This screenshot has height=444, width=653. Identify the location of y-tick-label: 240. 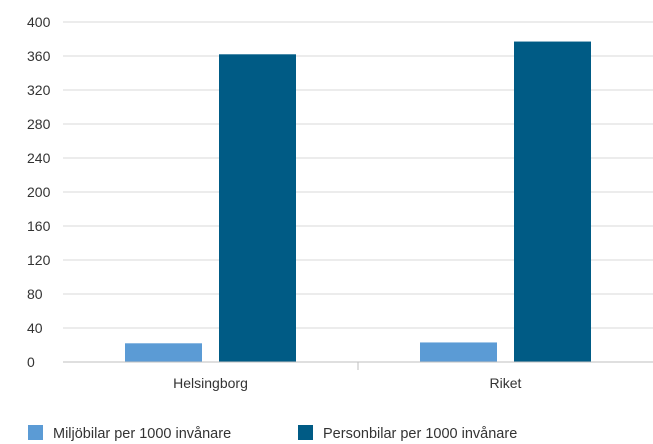
(39, 158).